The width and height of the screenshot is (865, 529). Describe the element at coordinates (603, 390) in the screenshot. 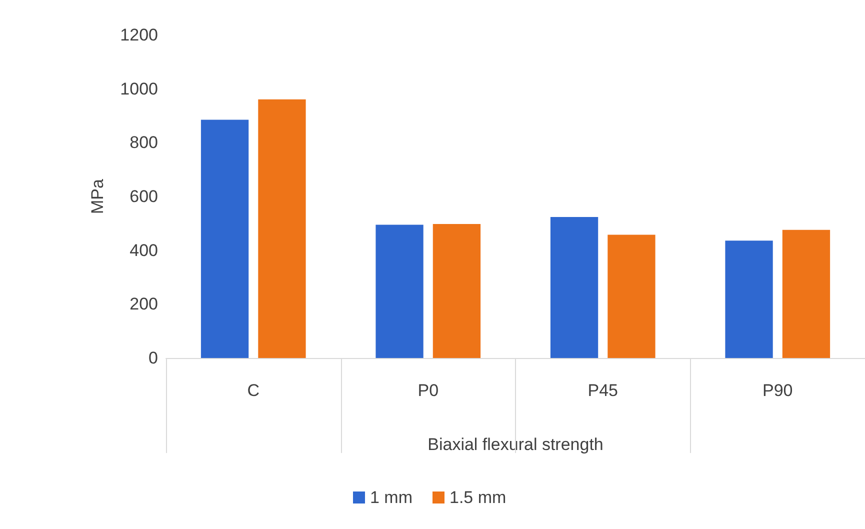

I see `x-tick-label: P45` at that location.